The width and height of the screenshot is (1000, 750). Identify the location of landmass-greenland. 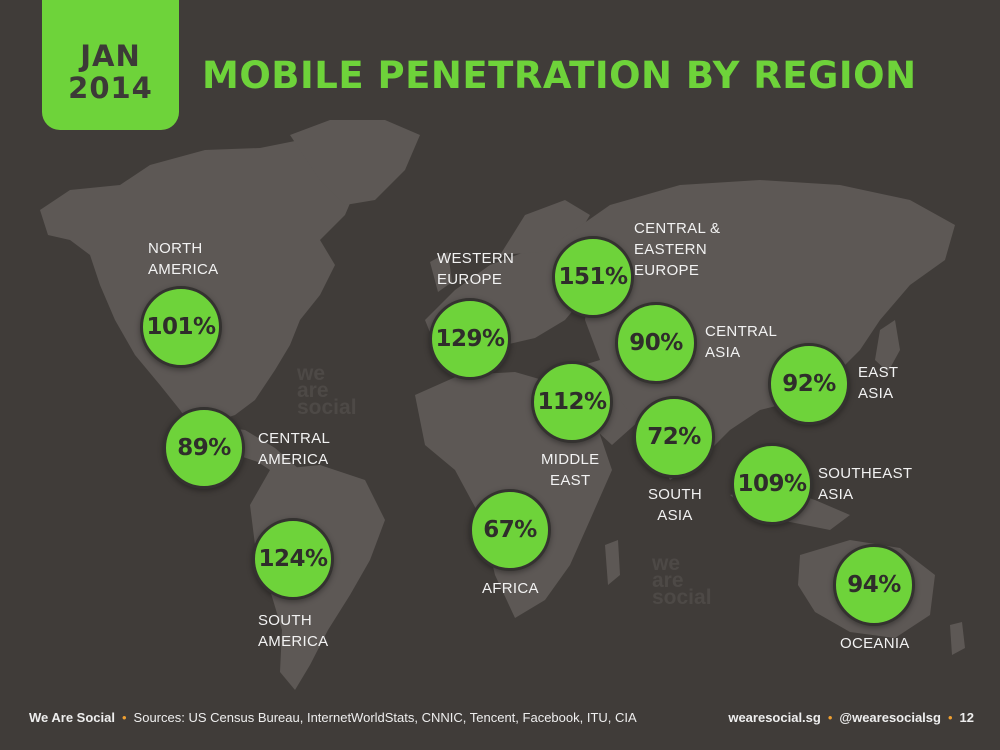
(355, 162).